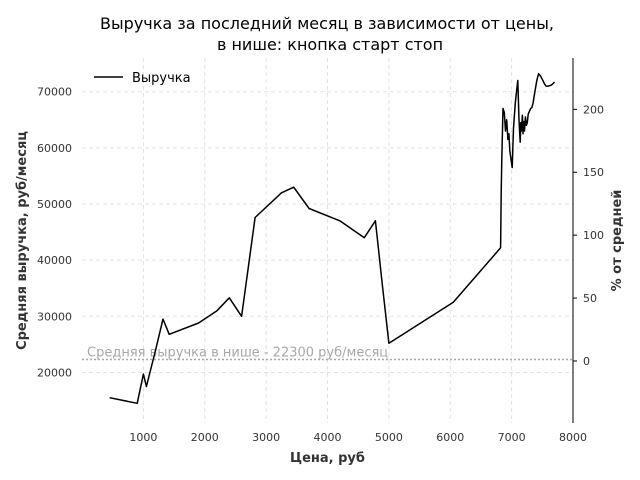  I want to click on legend-label: Выручка, so click(161, 78).